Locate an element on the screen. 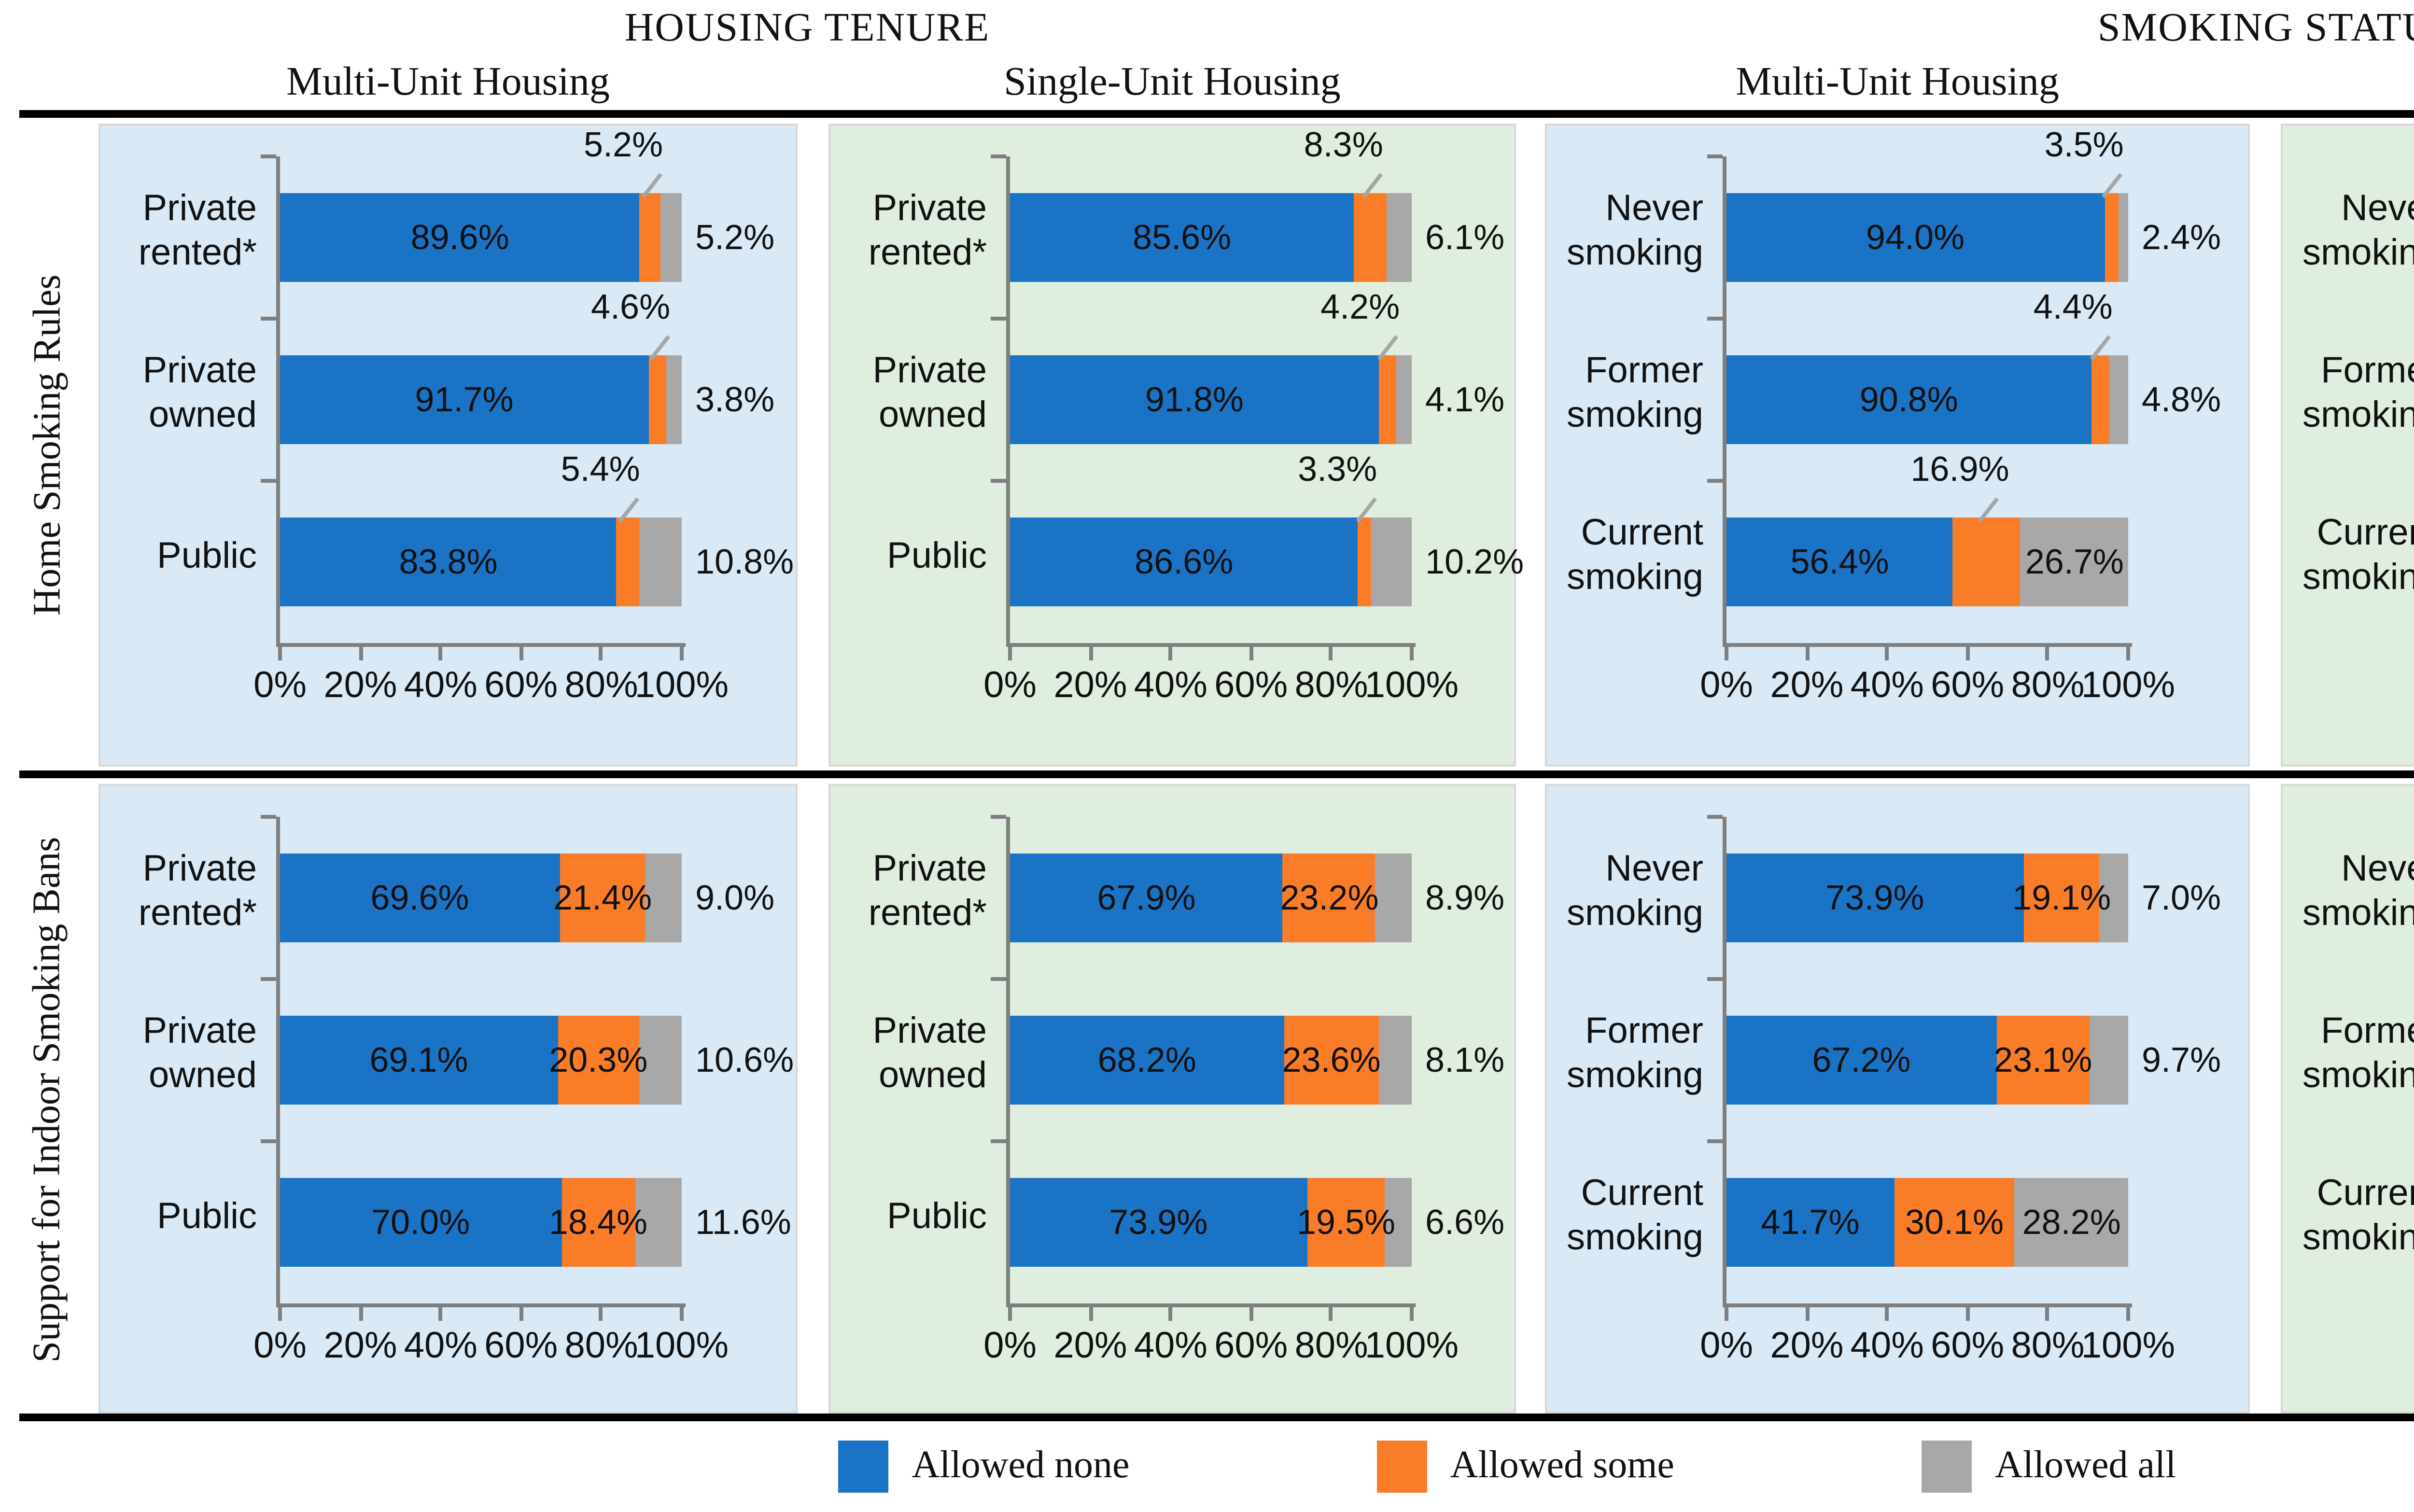  value-label-some-callout: 3.3% is located at coordinates (1337, 470).